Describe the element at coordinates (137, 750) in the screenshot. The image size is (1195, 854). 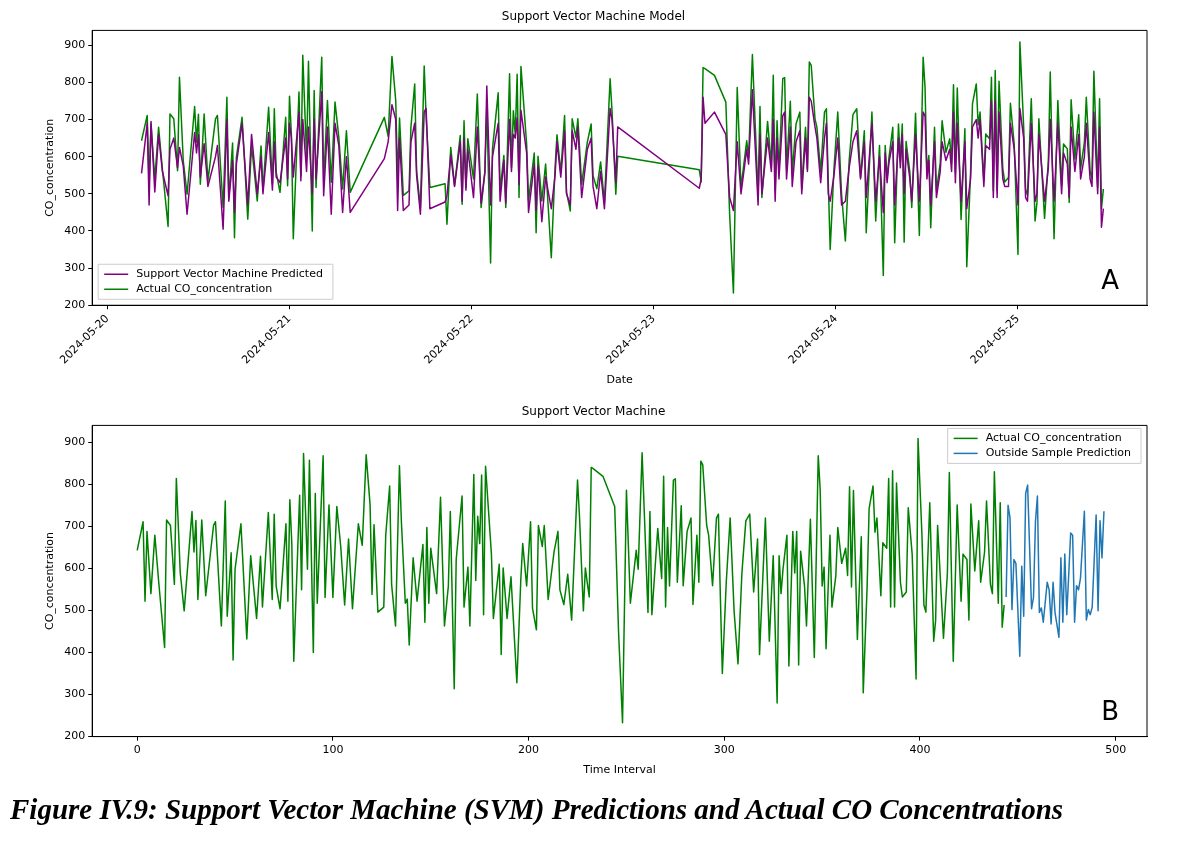
I see `x-tick-label: 0` at that location.